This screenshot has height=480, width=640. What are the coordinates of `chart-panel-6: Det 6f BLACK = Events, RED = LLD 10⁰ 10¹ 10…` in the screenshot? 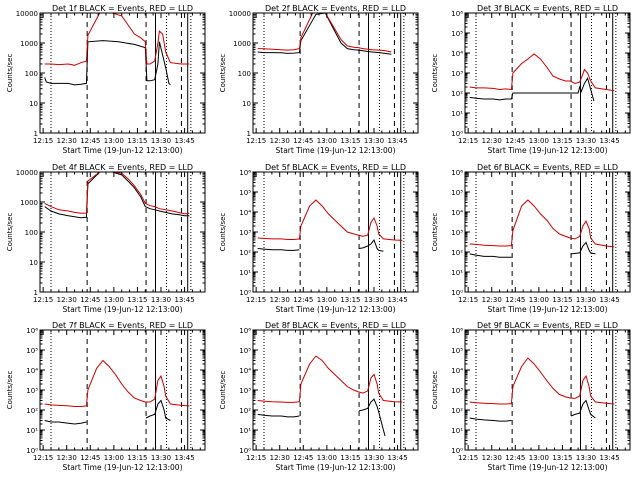 It's located at (531, 238).